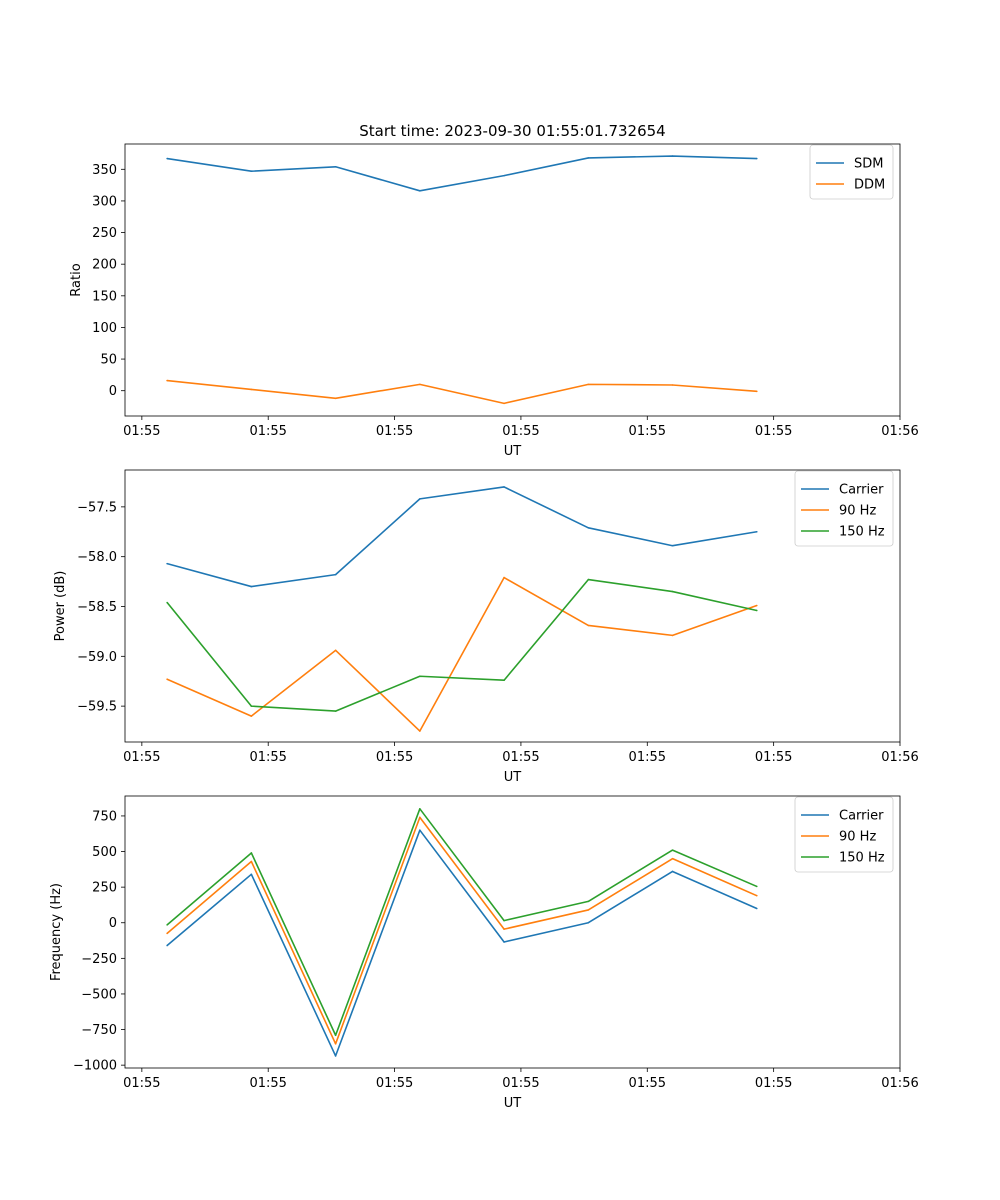 The width and height of the screenshot is (1000, 1200). What do you see at coordinates (104, 265) in the screenshot?
I see `y-tick-label: 200` at bounding box center [104, 265].